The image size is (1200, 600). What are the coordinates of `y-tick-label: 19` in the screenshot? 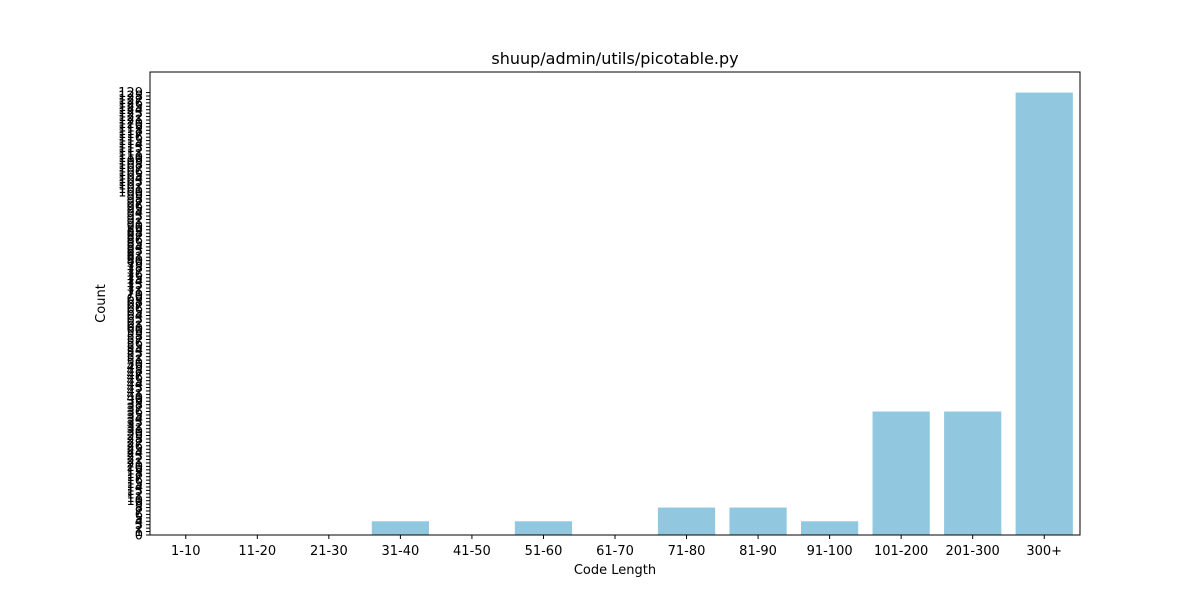 It's located at (134, 470).